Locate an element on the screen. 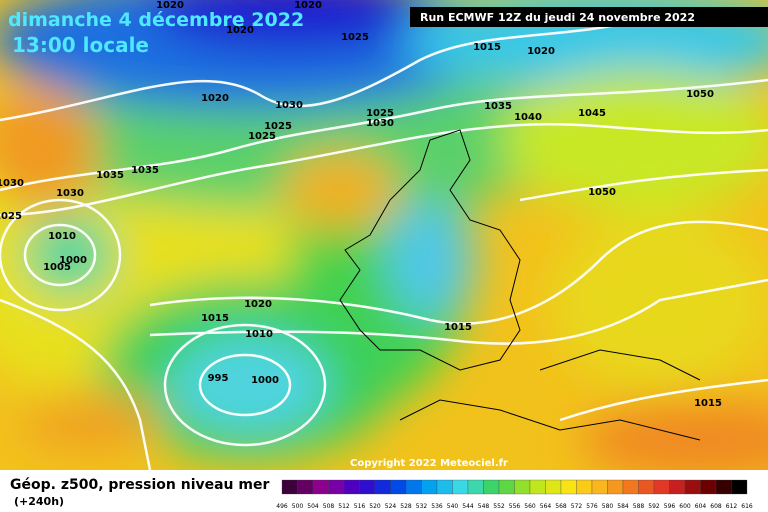  copyright: Copyright 2022 Meteociel.fr is located at coordinates (429, 463).